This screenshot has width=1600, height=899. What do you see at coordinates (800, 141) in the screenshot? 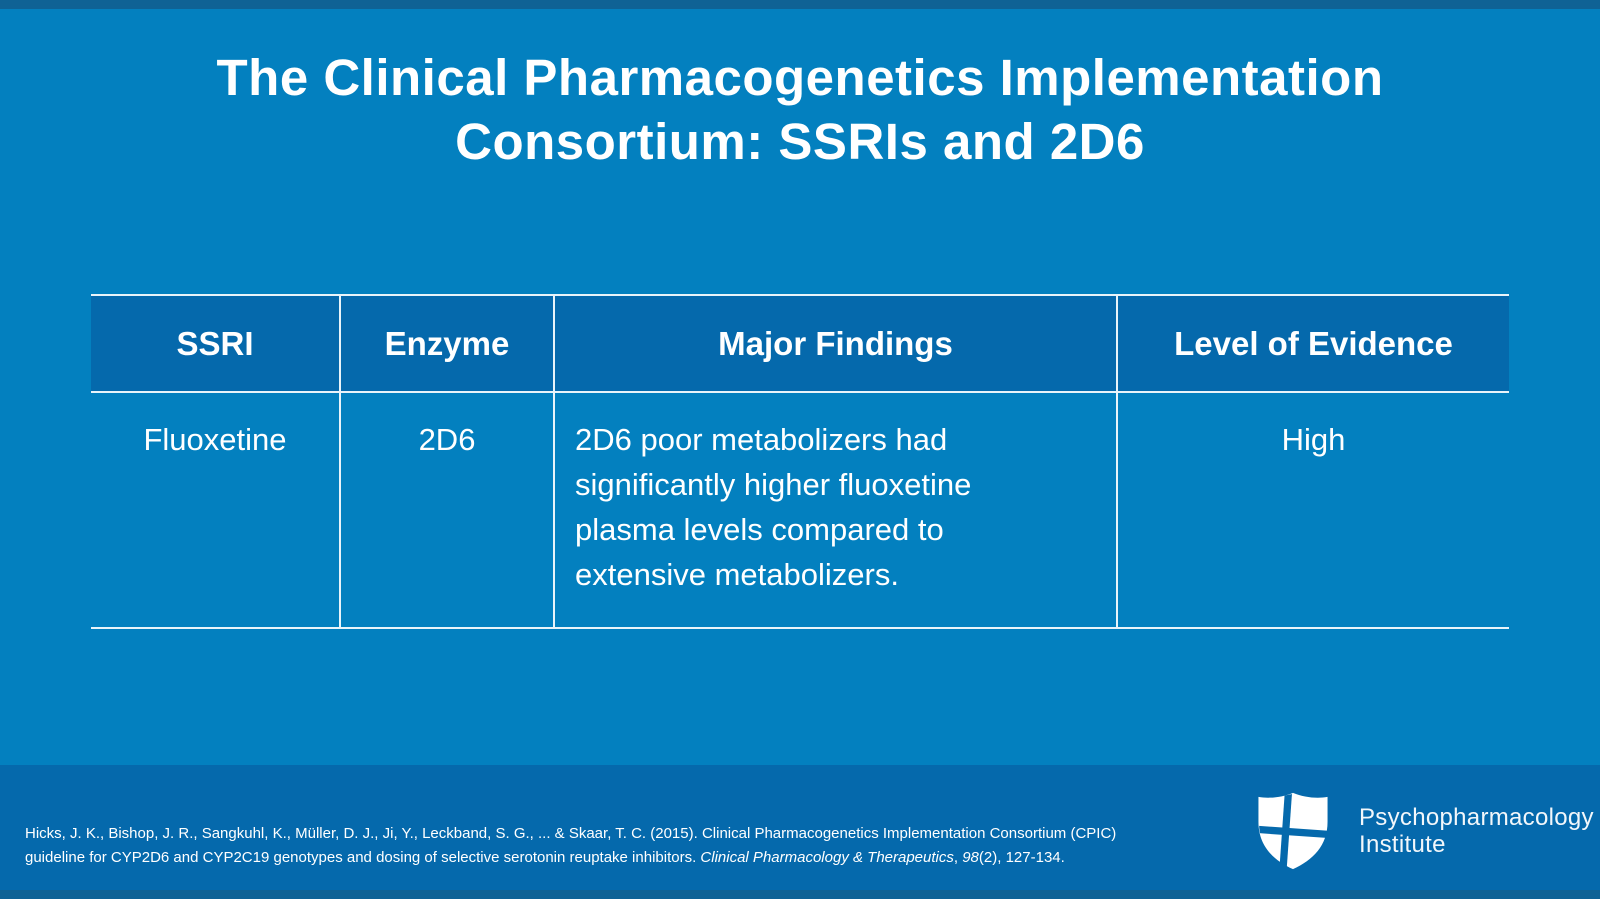
I see `page-title-line-2: Consortium: SSRIs and 2D6` at bounding box center [800, 141].